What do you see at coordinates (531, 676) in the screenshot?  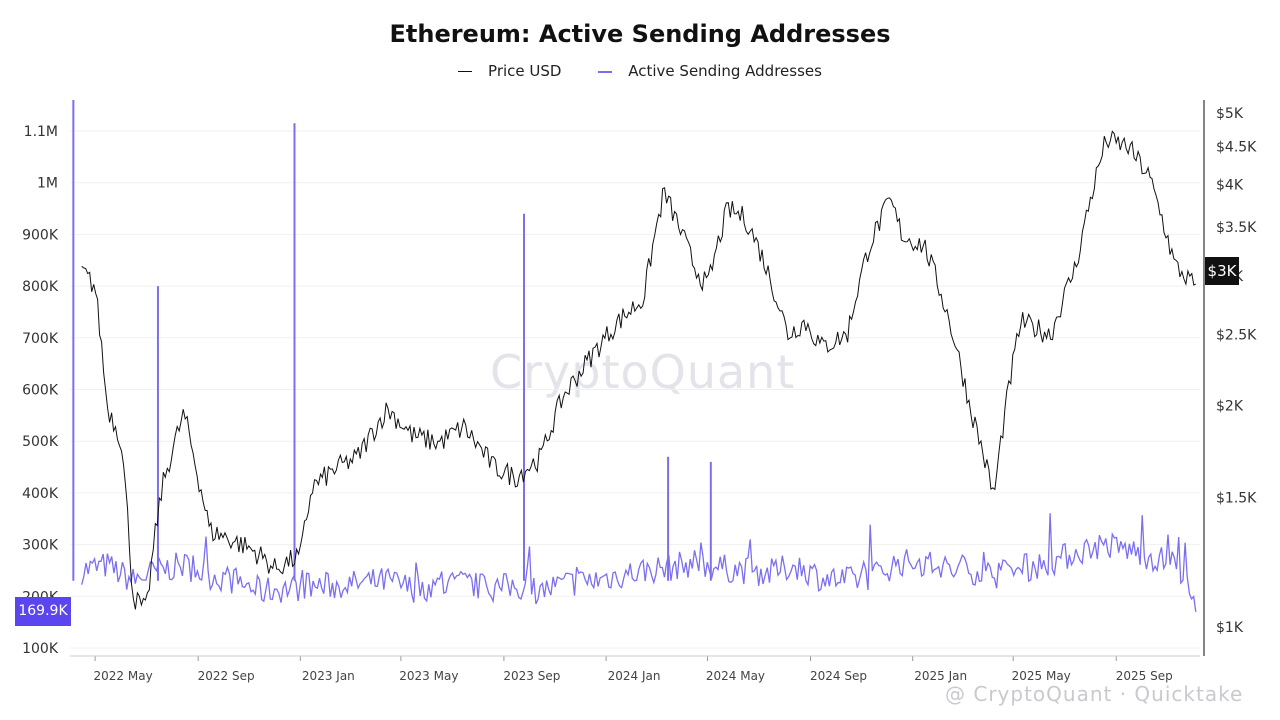 I see `x-tick-label: 2023 Sep` at bounding box center [531, 676].